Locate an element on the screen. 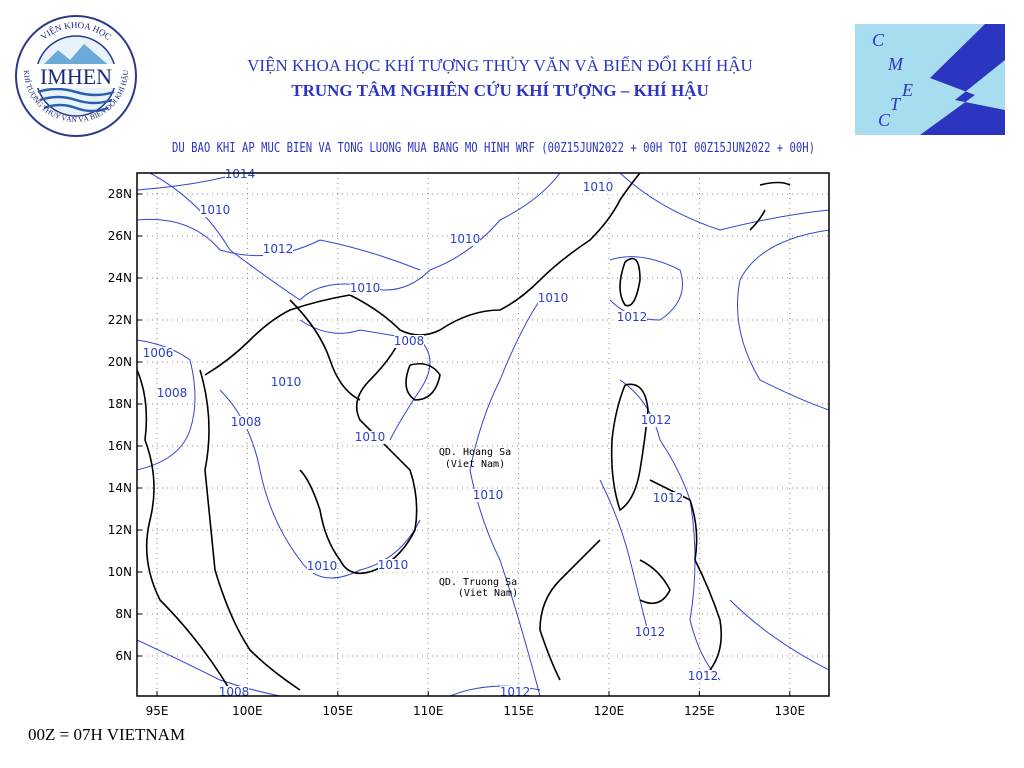 This screenshot has width=1024, height=768. logo-letter: T is located at coordinates (896, 104).